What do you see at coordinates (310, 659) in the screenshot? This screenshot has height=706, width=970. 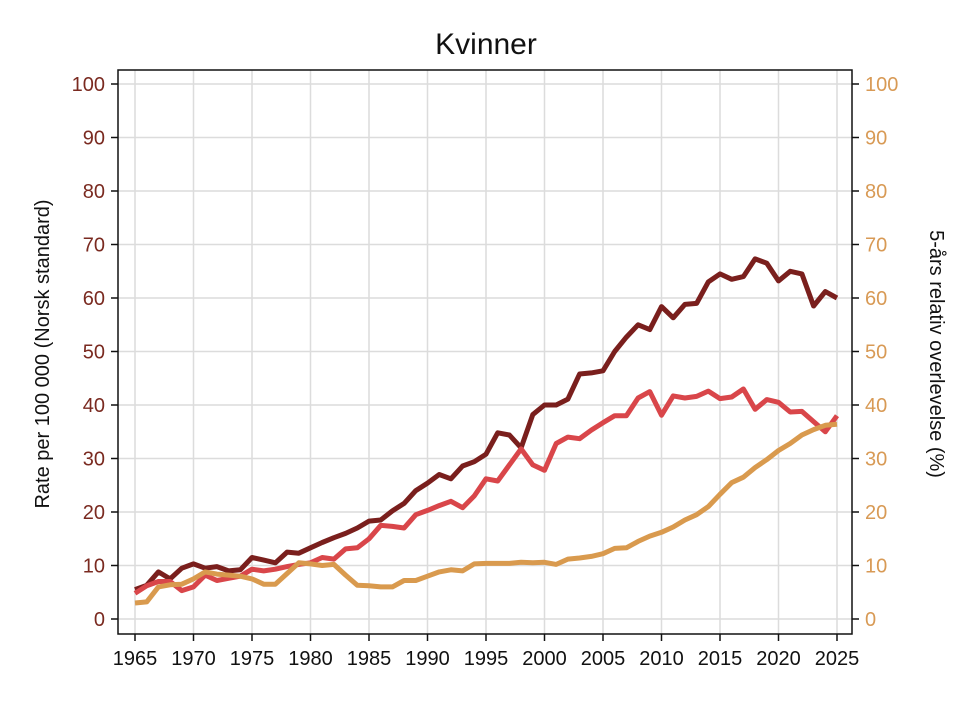 I see `x-tick-label: 1980` at bounding box center [310, 659].